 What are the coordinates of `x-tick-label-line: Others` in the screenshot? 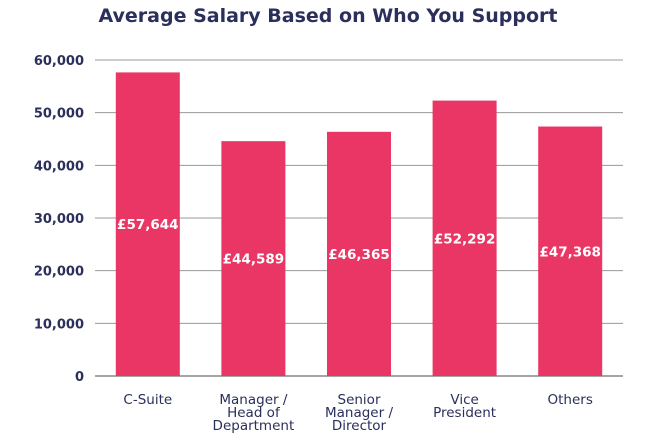 It's located at (570, 400).